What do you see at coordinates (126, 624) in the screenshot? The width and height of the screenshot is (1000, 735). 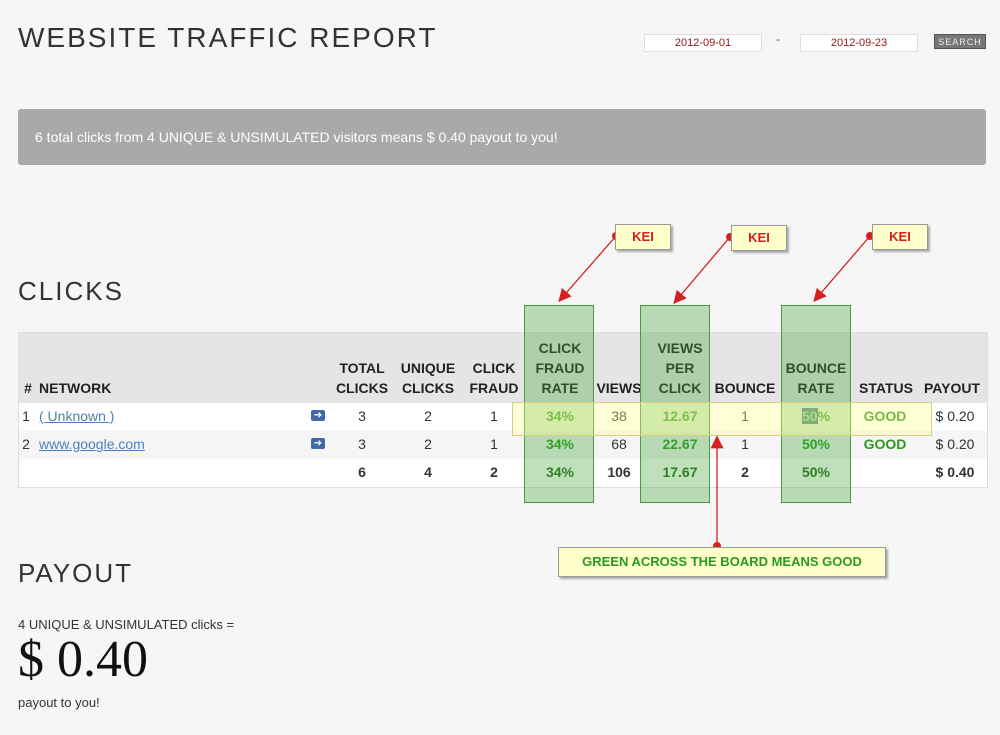 I see `payout-description: 4 UNIQUE & UNSIMULATED clicks =` at bounding box center [126, 624].